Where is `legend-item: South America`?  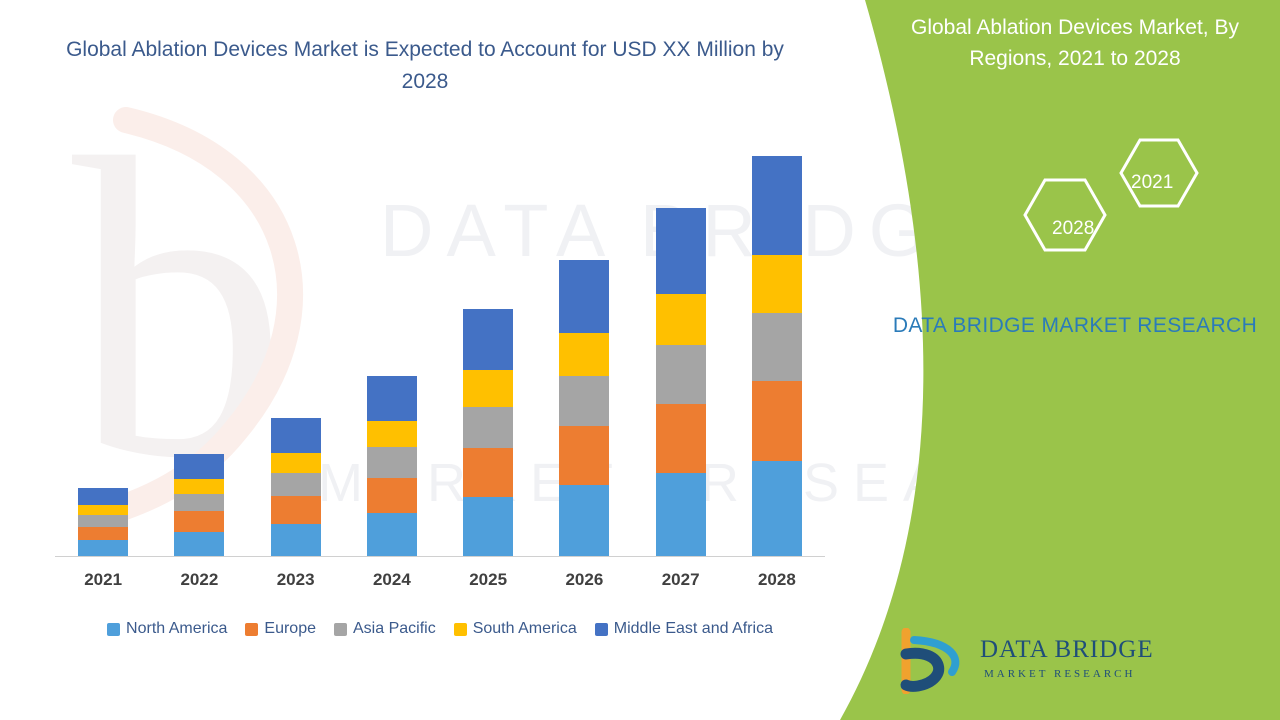
legend-item: South America is located at coordinates (515, 629).